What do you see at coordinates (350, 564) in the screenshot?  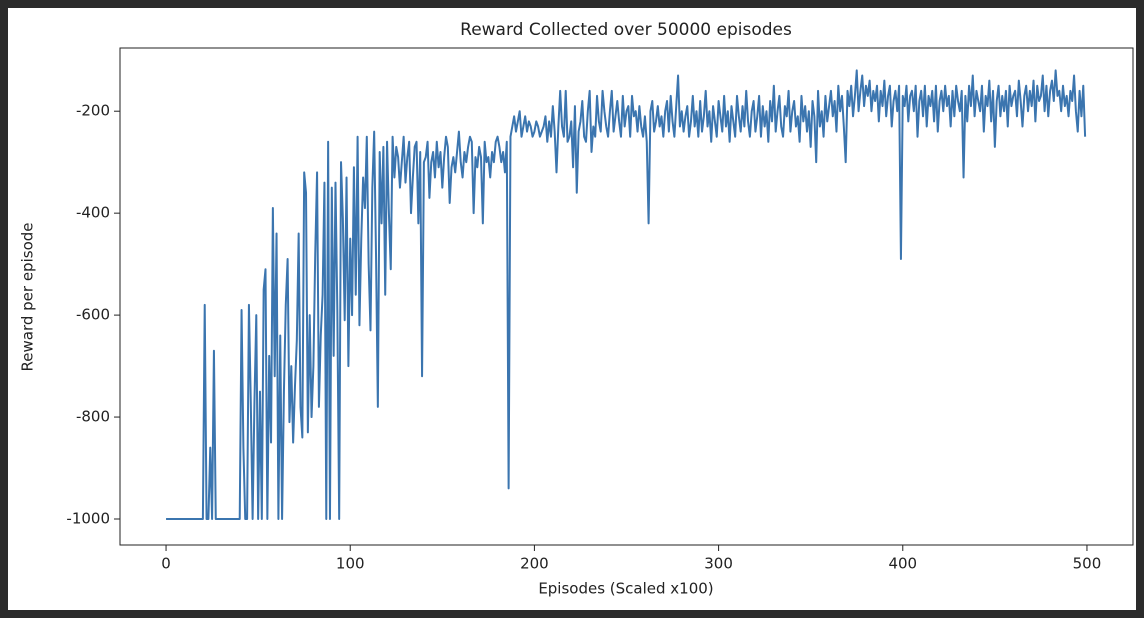 I see `x-tick-label: 100` at bounding box center [350, 564].